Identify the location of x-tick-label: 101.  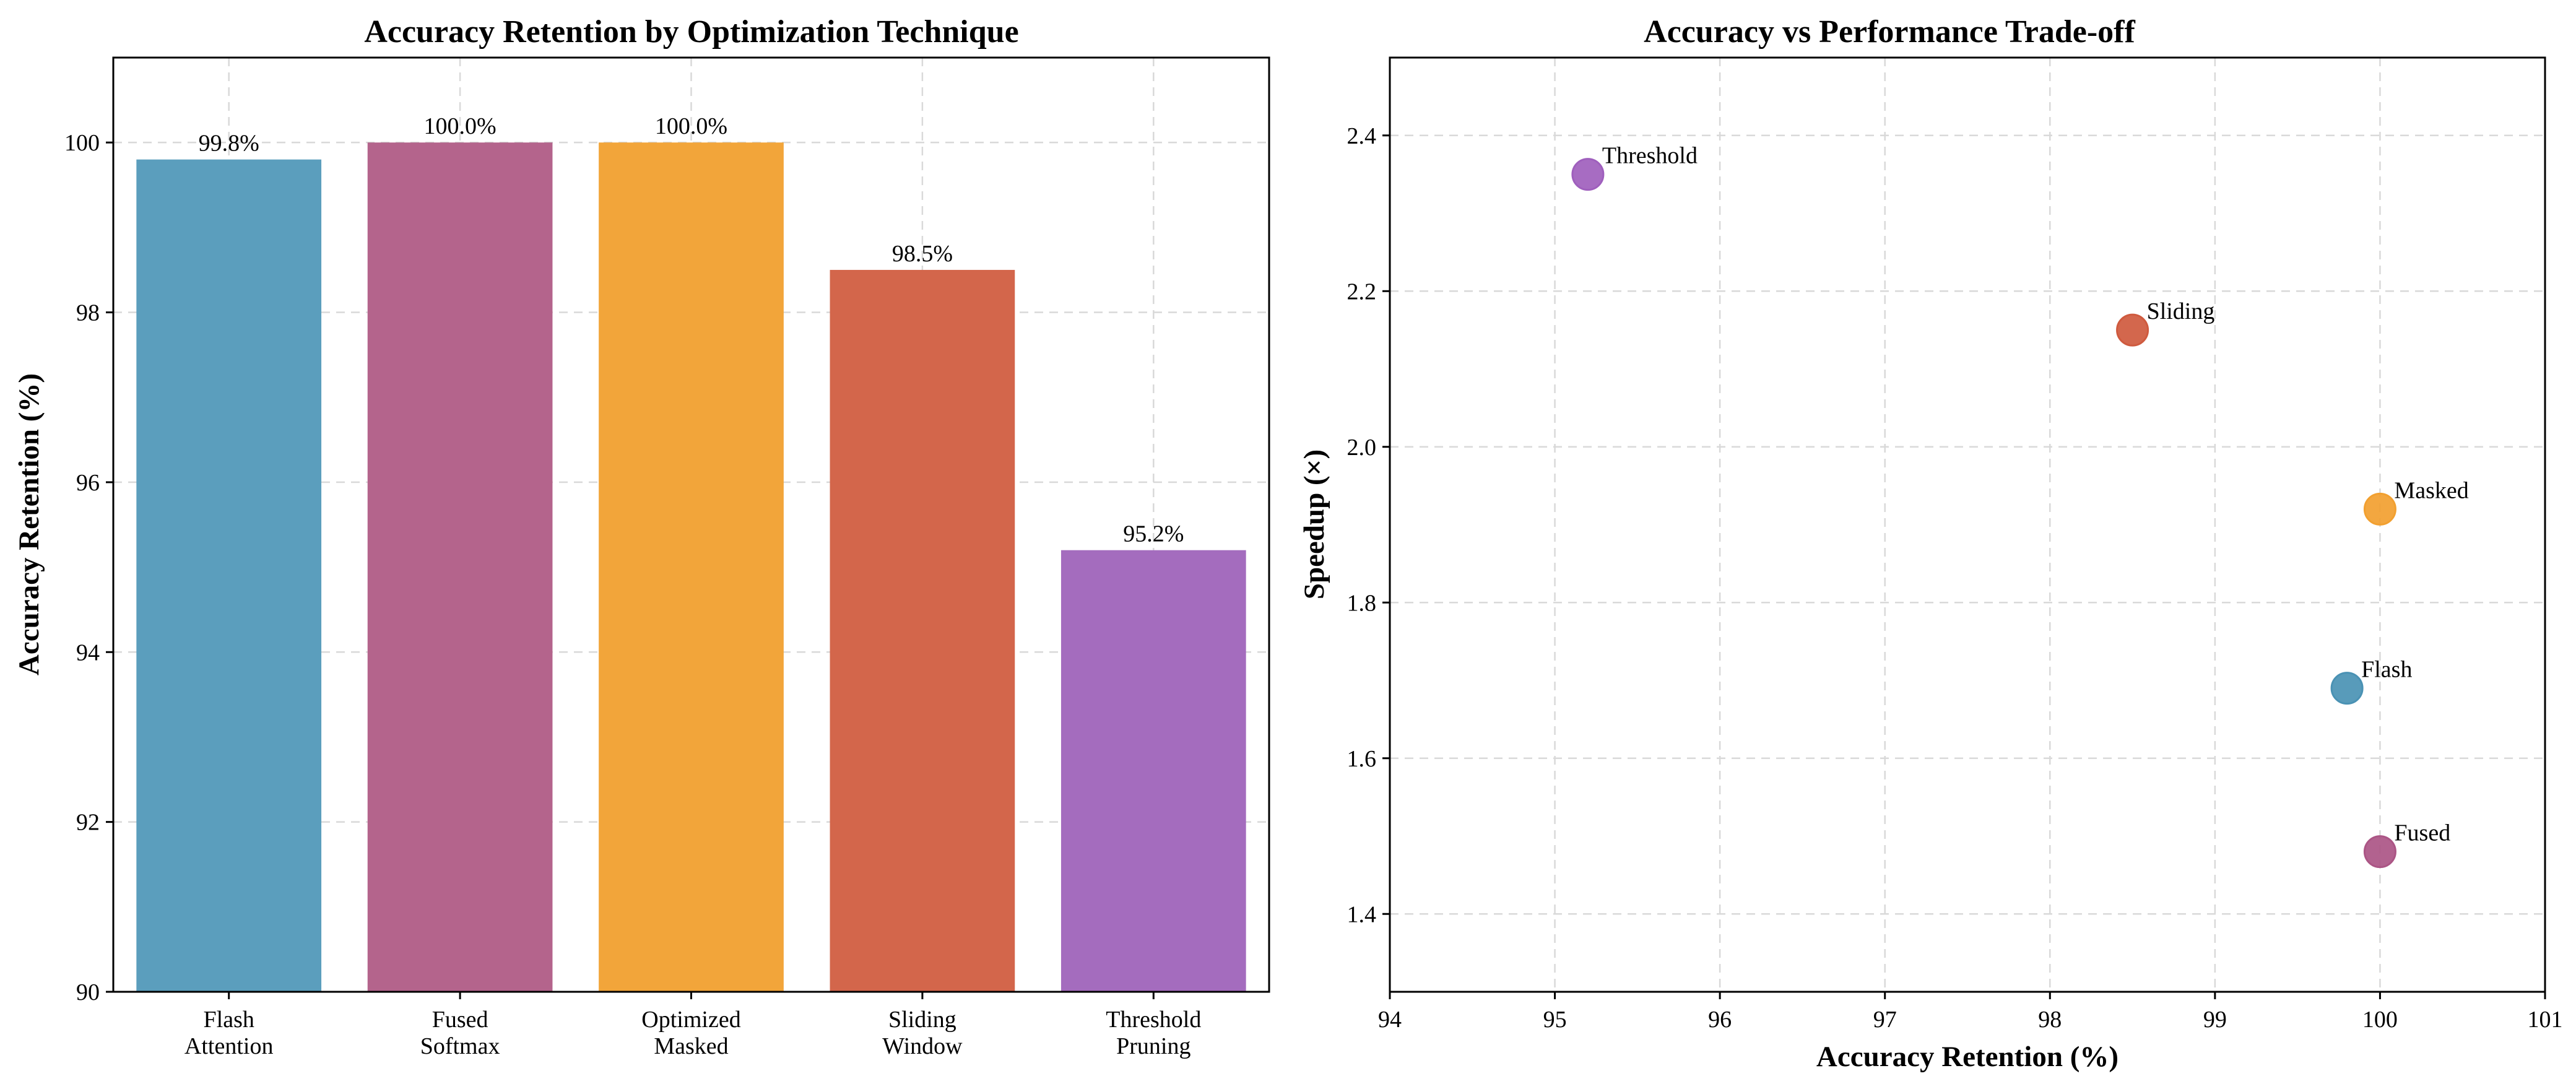
(2545, 1020).